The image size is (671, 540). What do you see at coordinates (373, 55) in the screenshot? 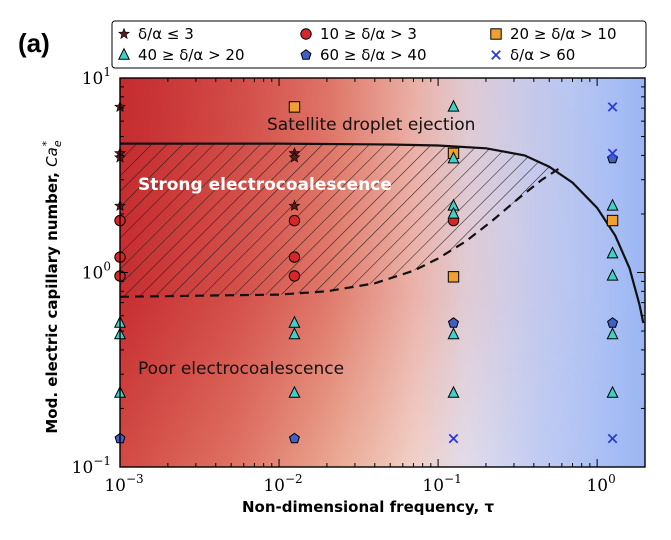
I see `legend-label-4: 60 ≥ δ/α > 40` at bounding box center [373, 55].